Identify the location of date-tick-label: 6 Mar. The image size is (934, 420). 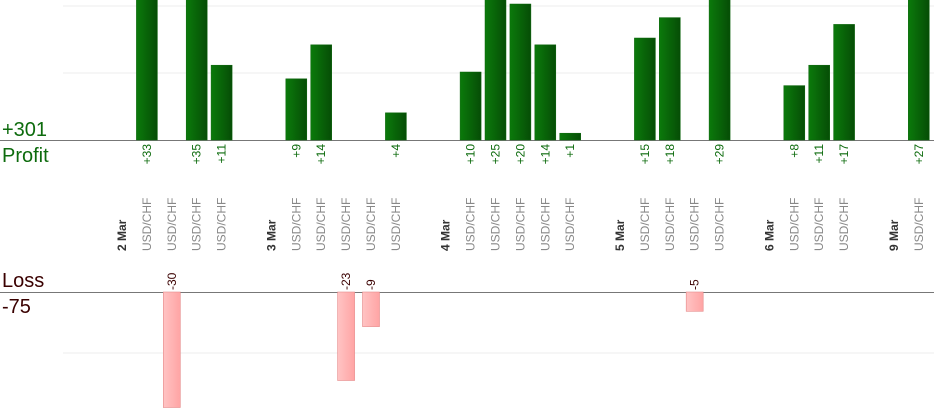
(769, 235).